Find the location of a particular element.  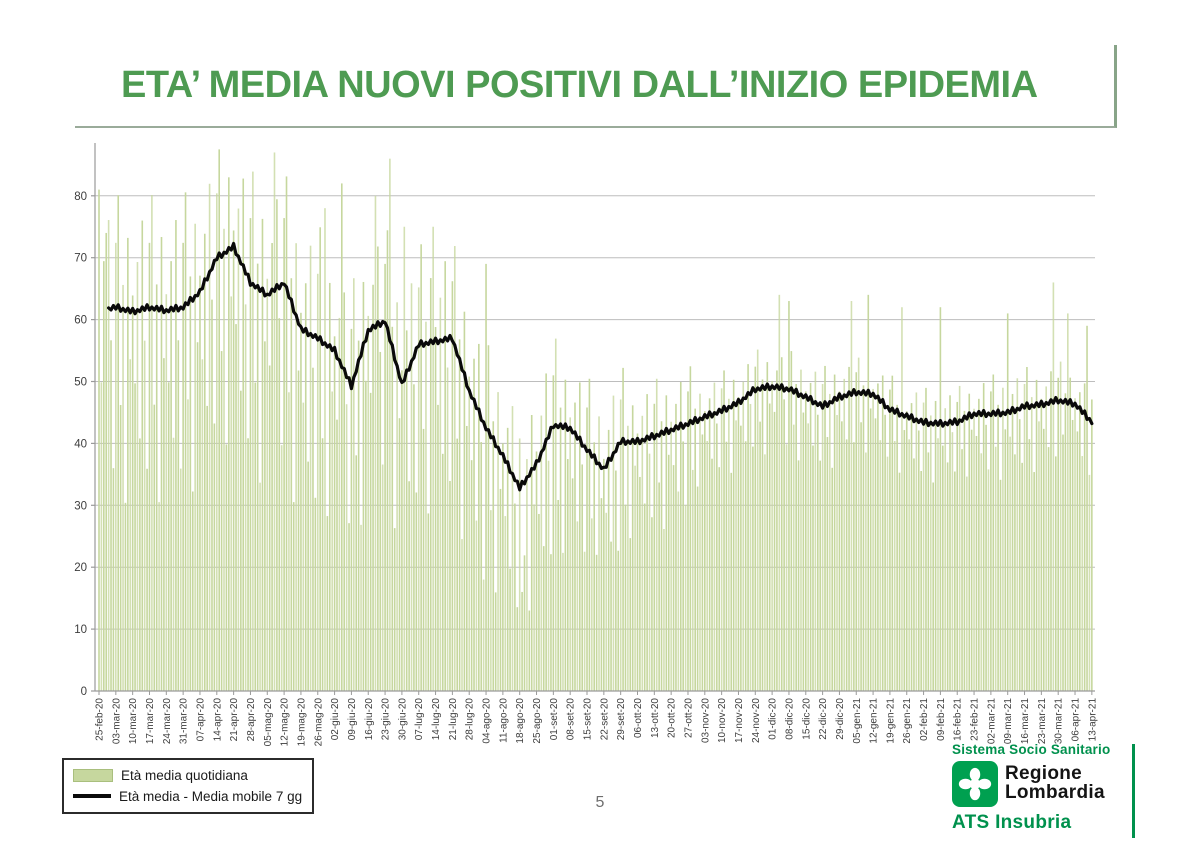

svg-text: 16-mar-21 is located at coordinates (1025, 721).